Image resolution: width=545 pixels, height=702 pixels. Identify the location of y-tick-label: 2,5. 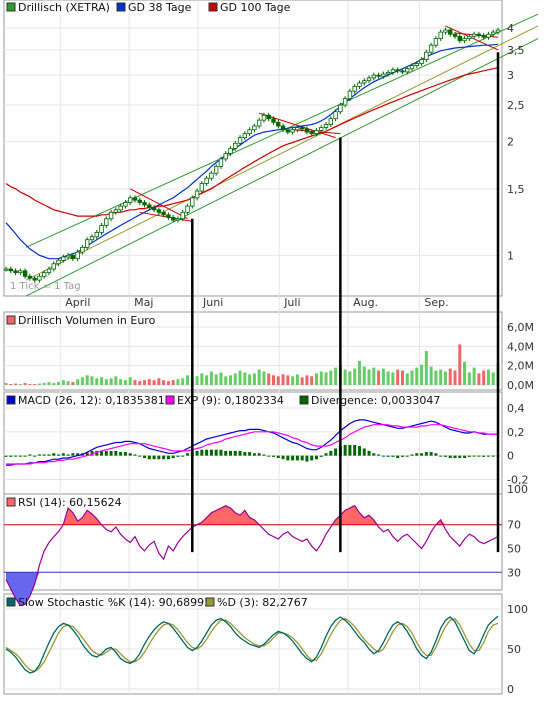
(516, 105).